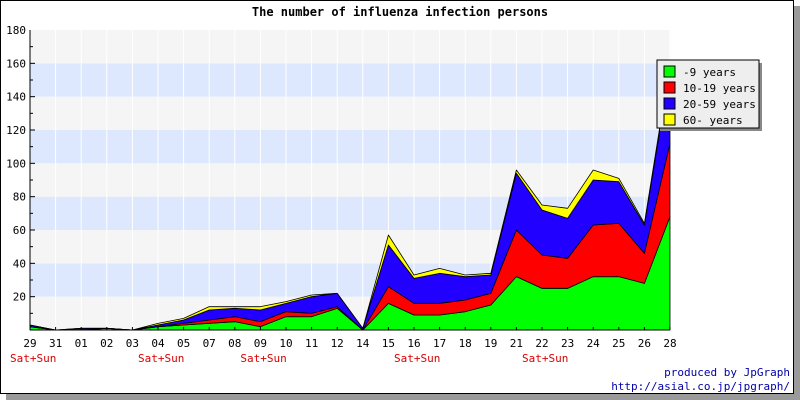 The image size is (800, 400). I want to click on x-tick-label: 28, so click(669, 343).